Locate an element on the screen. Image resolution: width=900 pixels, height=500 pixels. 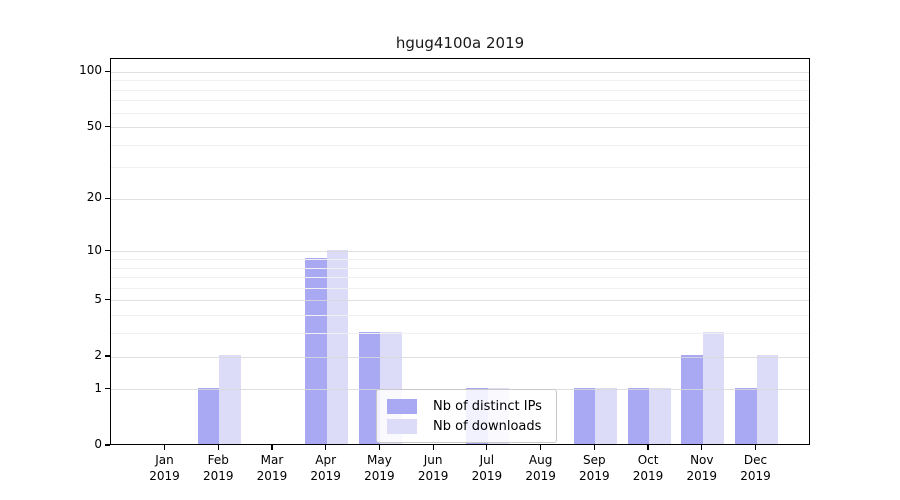
chart-title: hgug4100a 2019 is located at coordinates (460, 43).